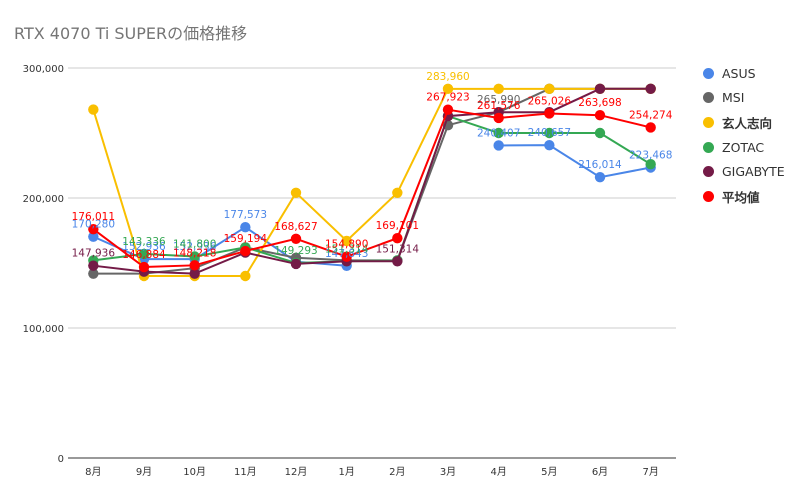 The image size is (812, 502). Describe the element at coordinates (574, 161) in the screenshot. I see `series-line` at that location.